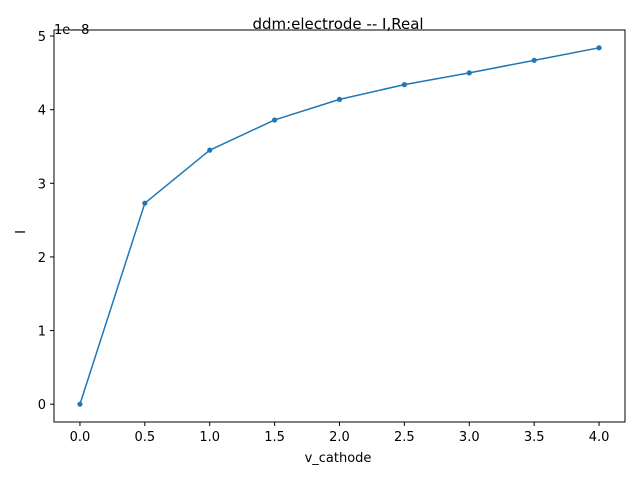 The height and width of the screenshot is (480, 640). What do you see at coordinates (42, 258) in the screenshot?
I see `y-tick-label: 2` at bounding box center [42, 258].